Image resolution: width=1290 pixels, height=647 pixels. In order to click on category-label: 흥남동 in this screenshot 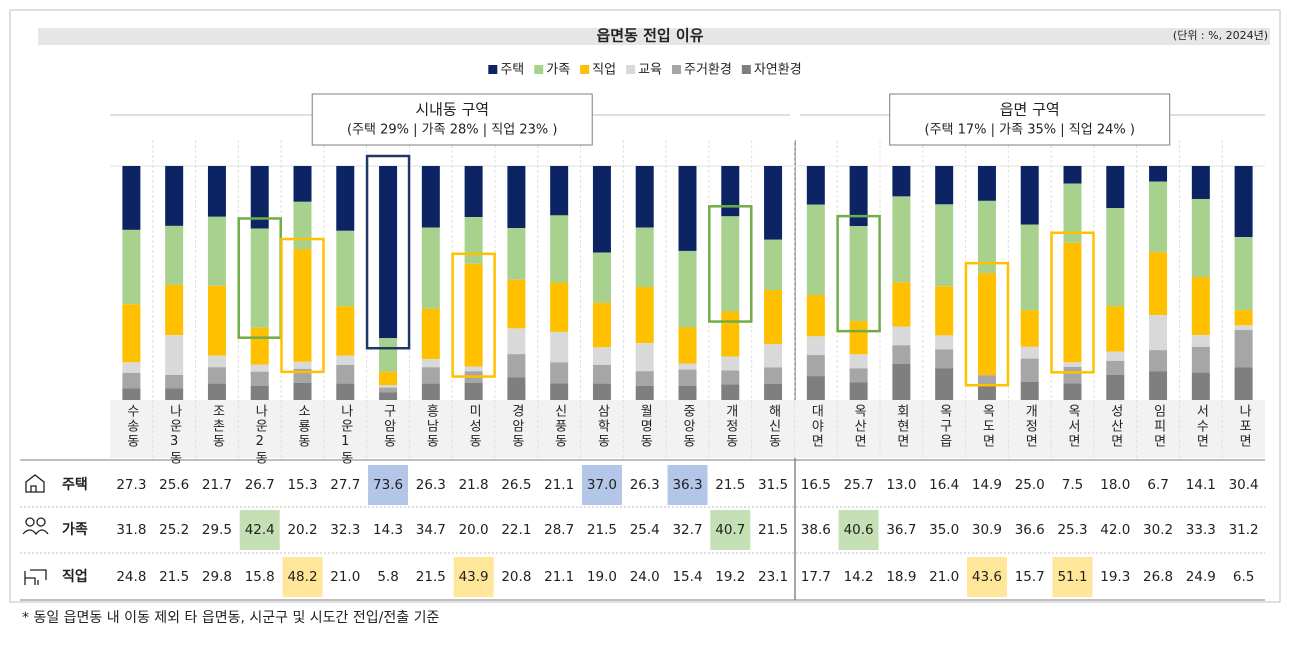, I will do `click(430, 426)`.